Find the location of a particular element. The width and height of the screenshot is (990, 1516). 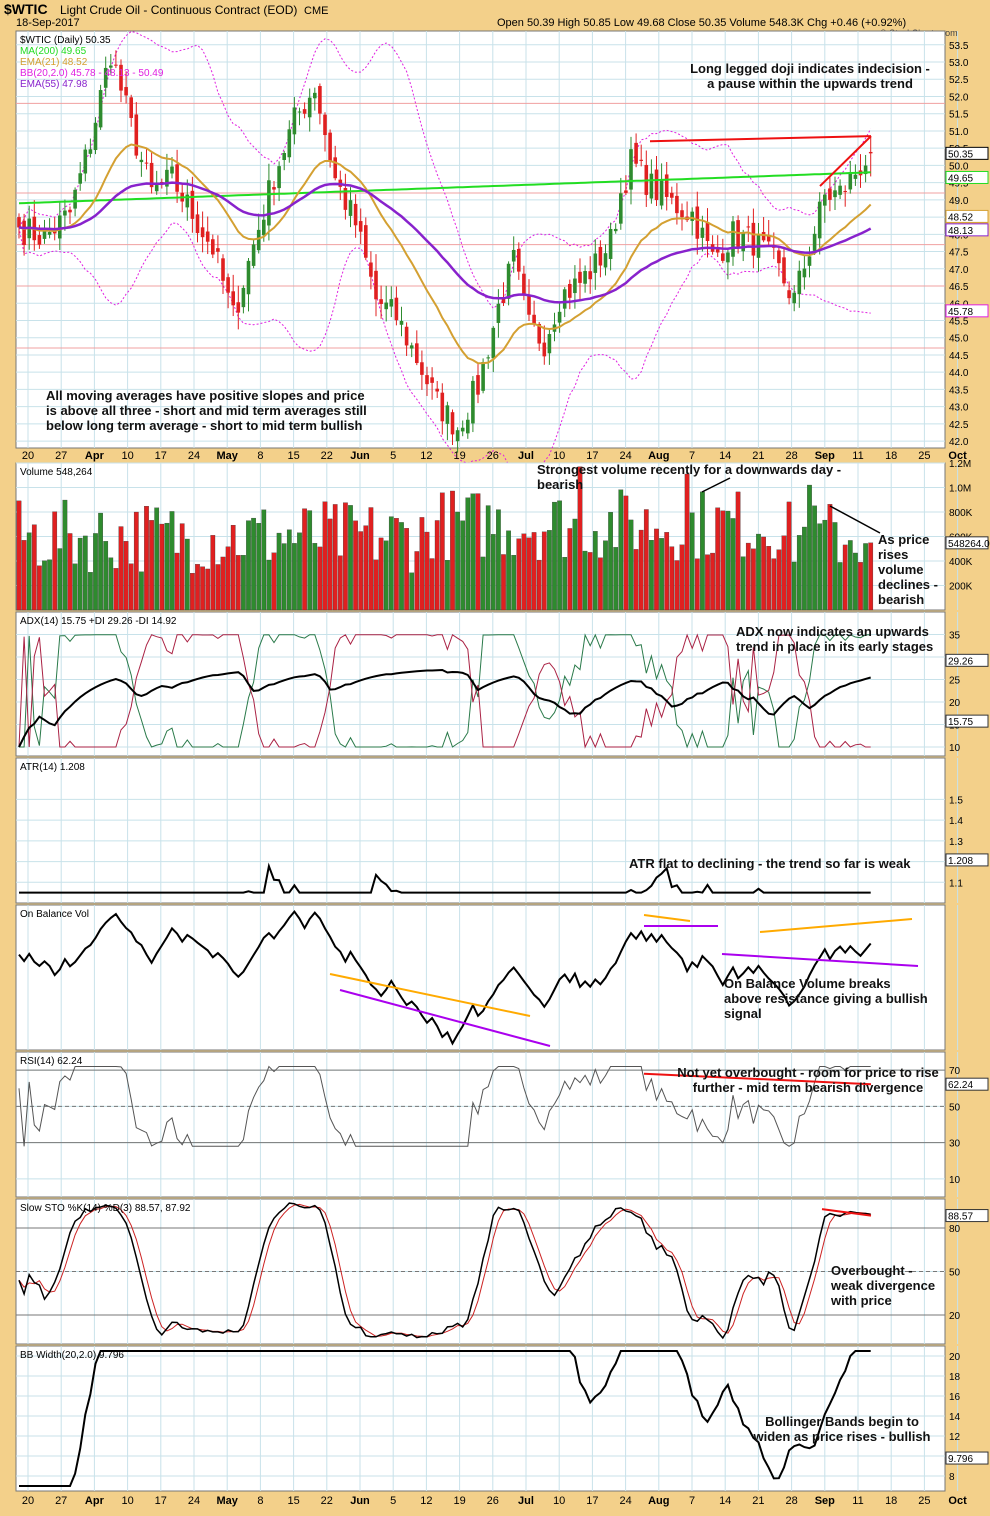

x-tick-label: 10 is located at coordinates (559, 456).